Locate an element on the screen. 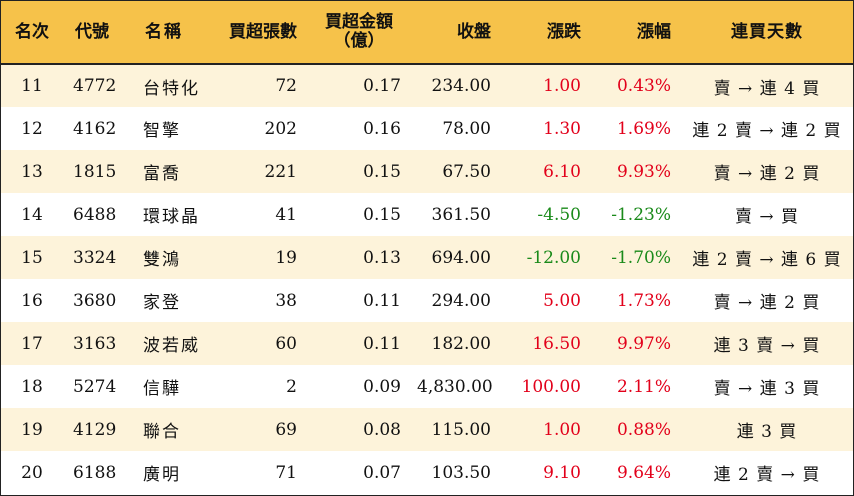 This screenshot has height=496, width=854. table-header-row: 名次 代號 名稱 買超張數 買超金額 （億） 收盤 漲跌 漲幅 連買天數 is located at coordinates (427, 32).